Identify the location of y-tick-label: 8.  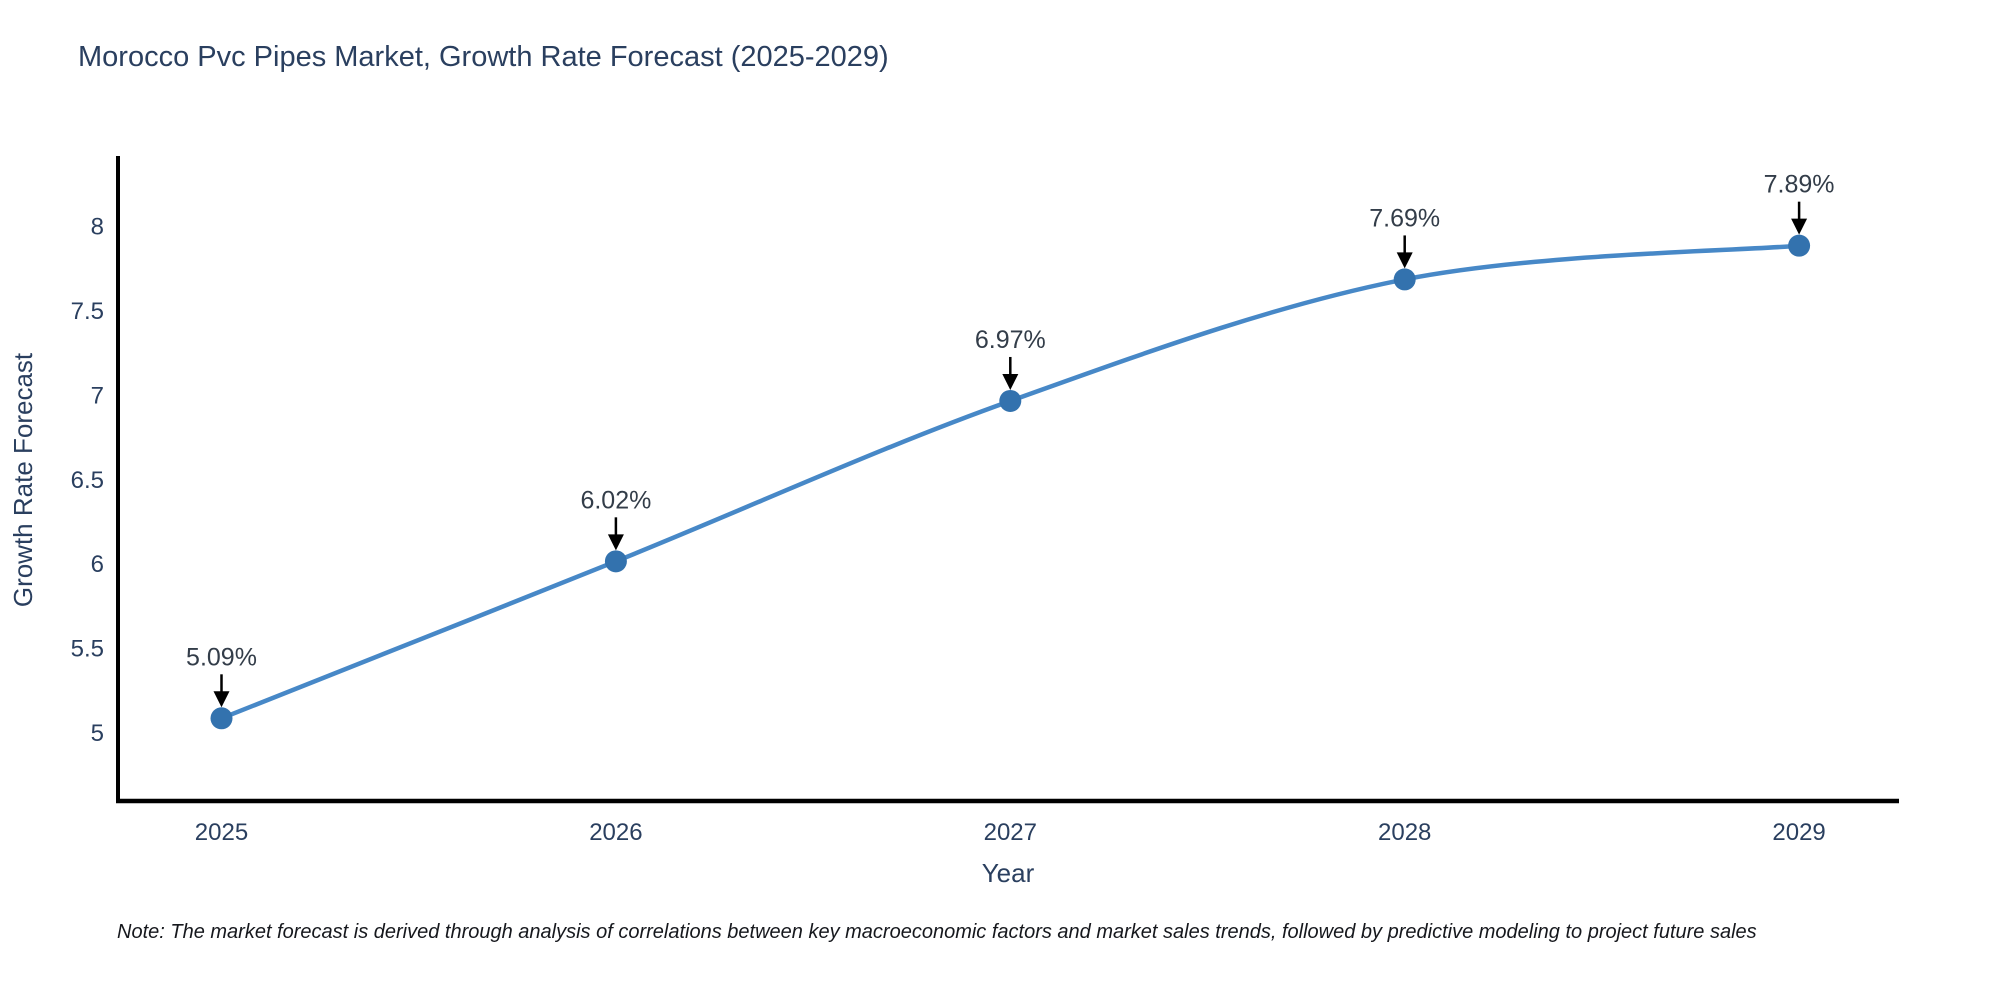
(97, 227).